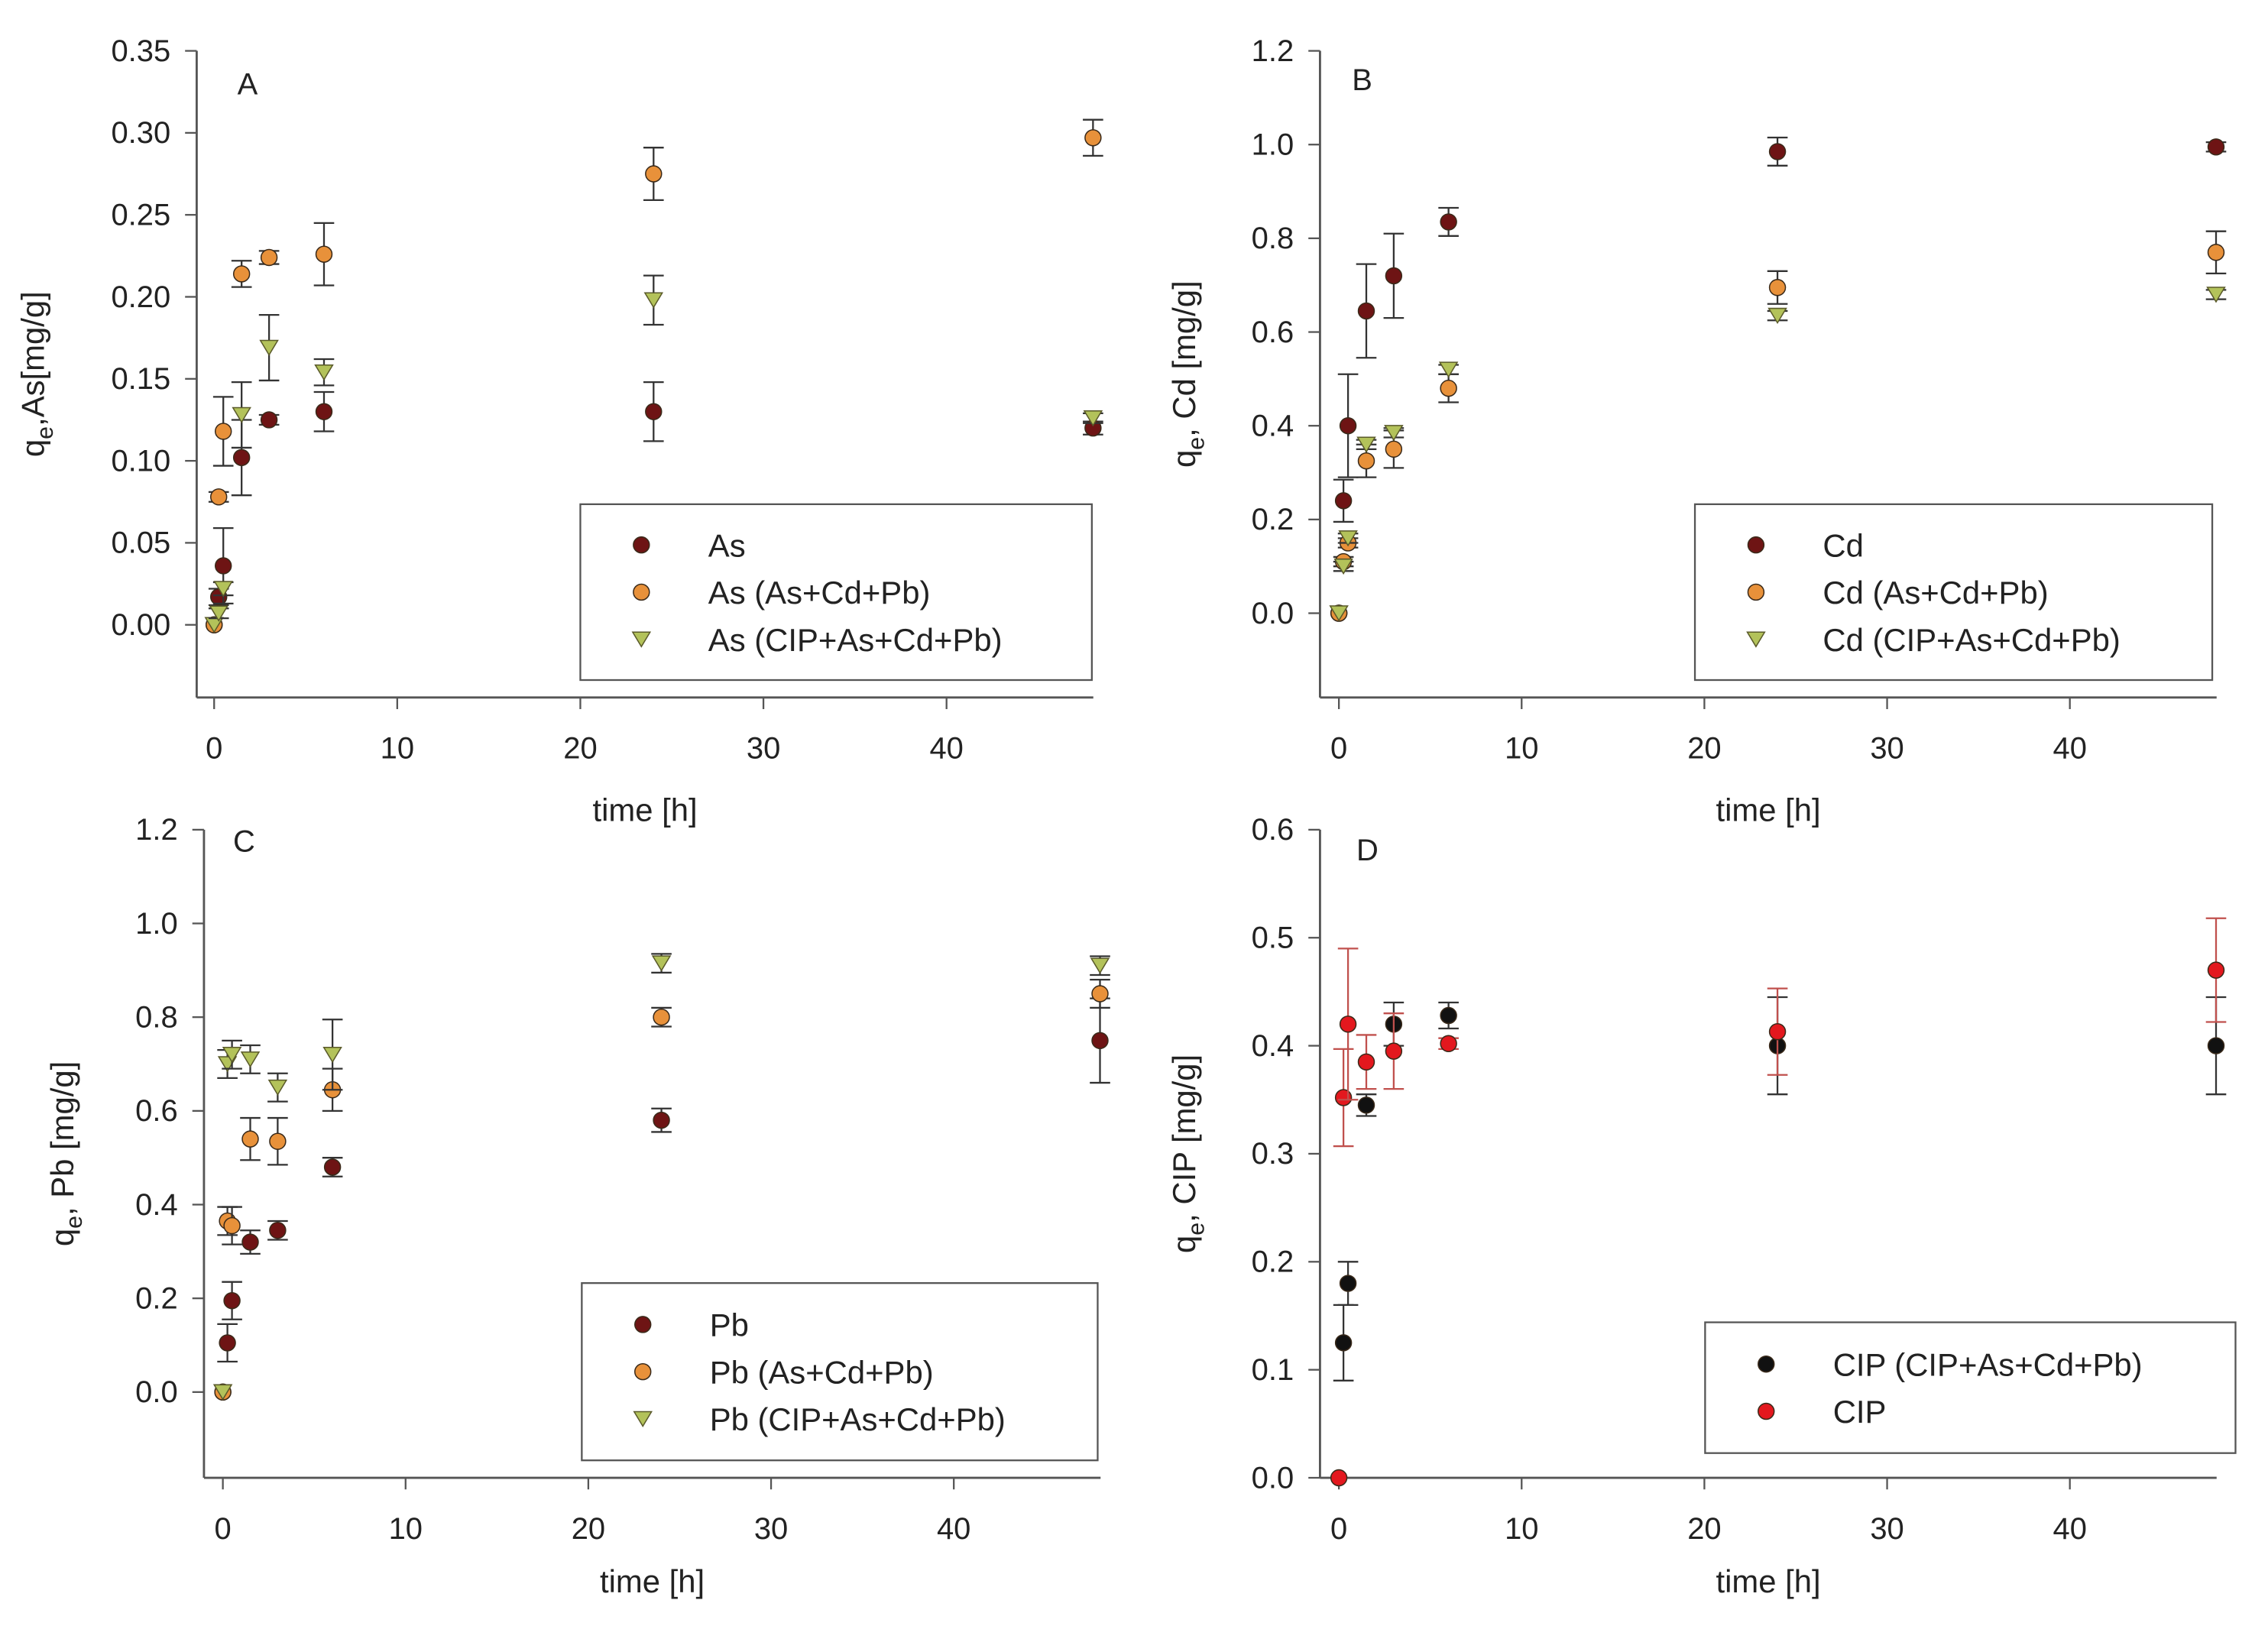  Describe the element at coordinates (1273, 427) in the screenshot. I see `y-tick-label: 0.4` at that location.